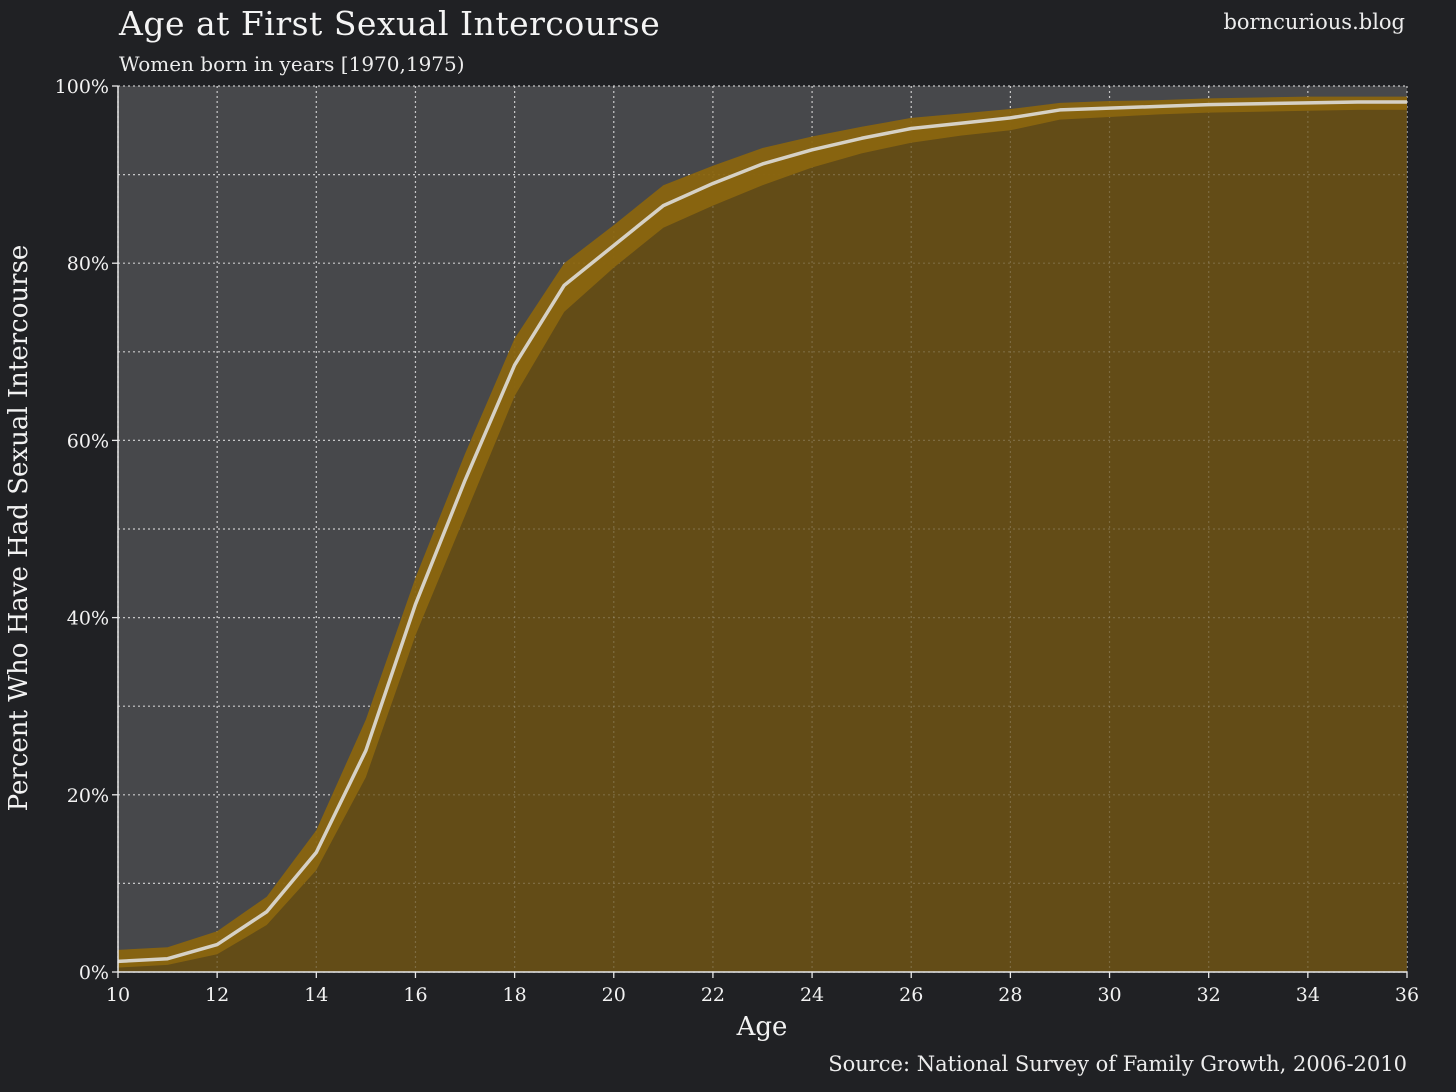  I want to click on x-tick-label: 12, so click(217, 995).